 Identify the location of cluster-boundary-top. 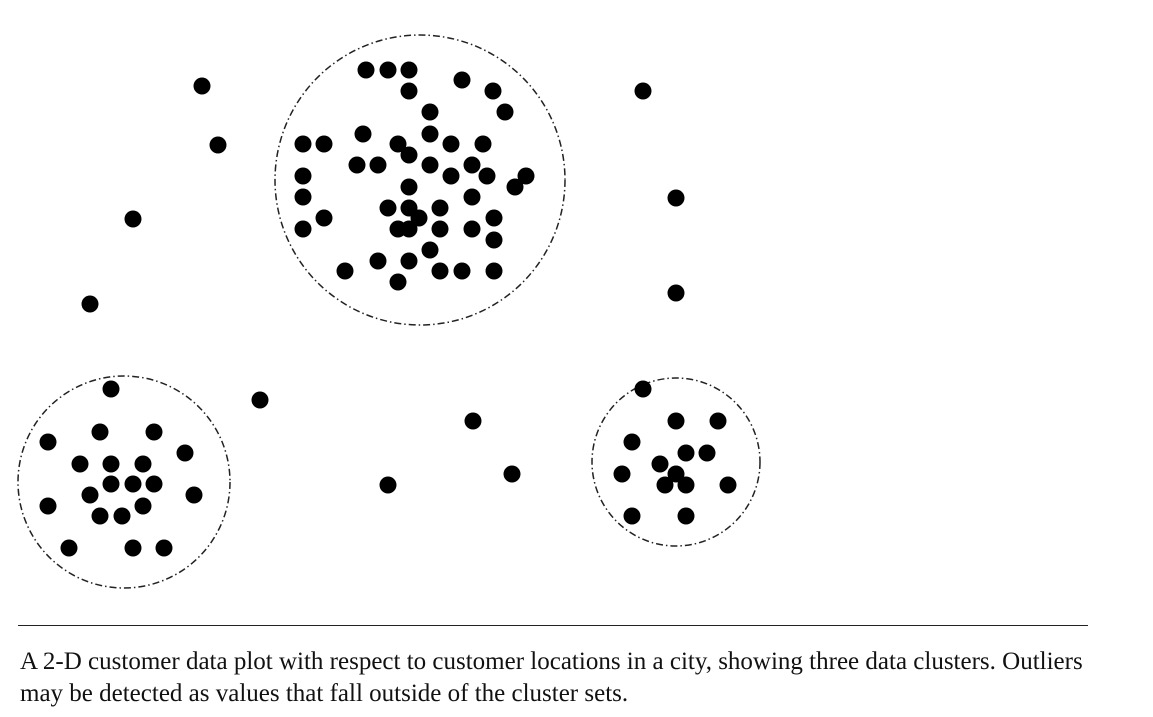
(420, 180).